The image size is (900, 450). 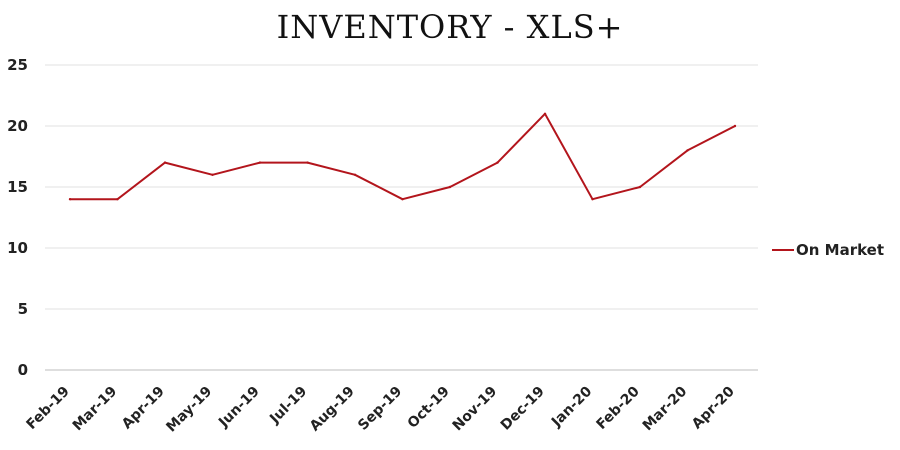 I want to click on x-tick-label: Mar-19, so click(x=95, y=409).